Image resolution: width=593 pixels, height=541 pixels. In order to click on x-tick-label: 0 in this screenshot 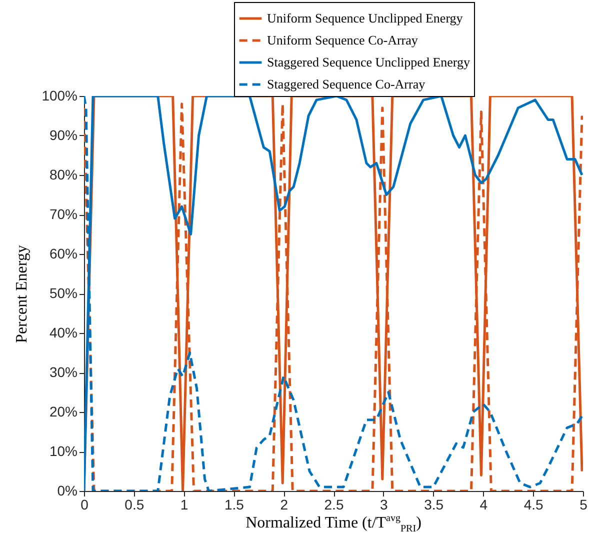, I will do `click(84, 504)`.